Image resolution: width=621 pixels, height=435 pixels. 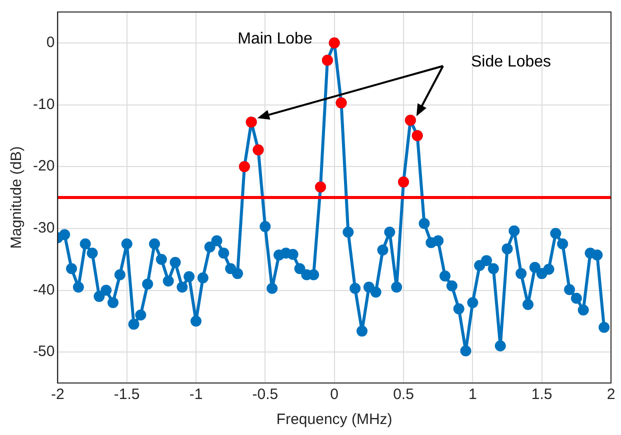 I want to click on y-tick-label: -30, so click(x=43, y=228).